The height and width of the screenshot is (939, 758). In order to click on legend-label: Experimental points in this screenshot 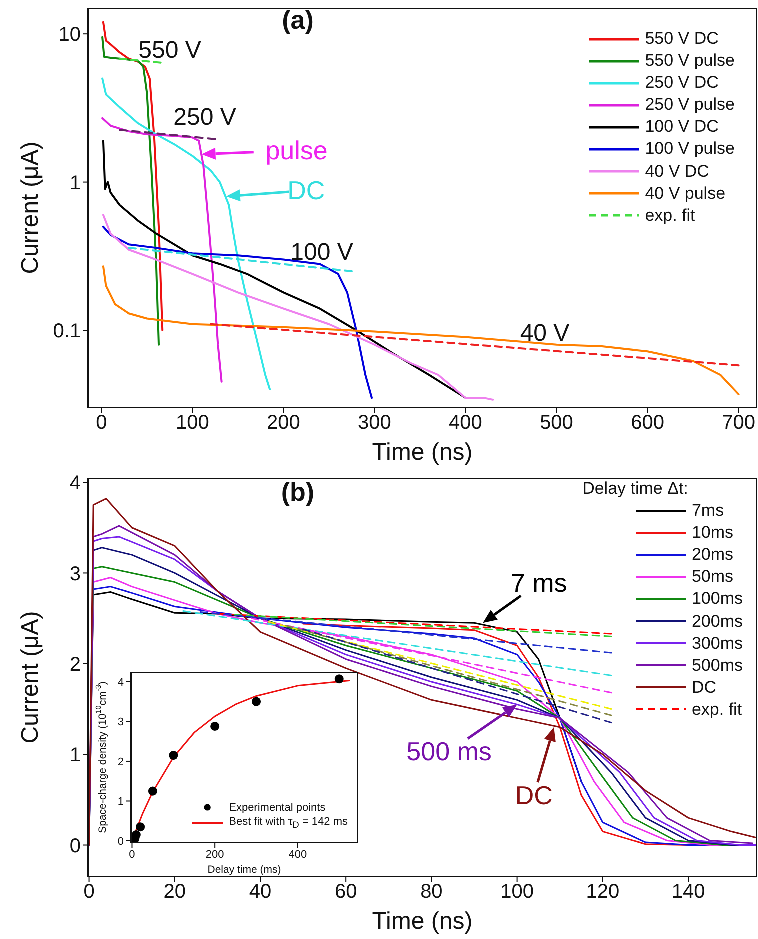, I will do `click(277, 807)`.